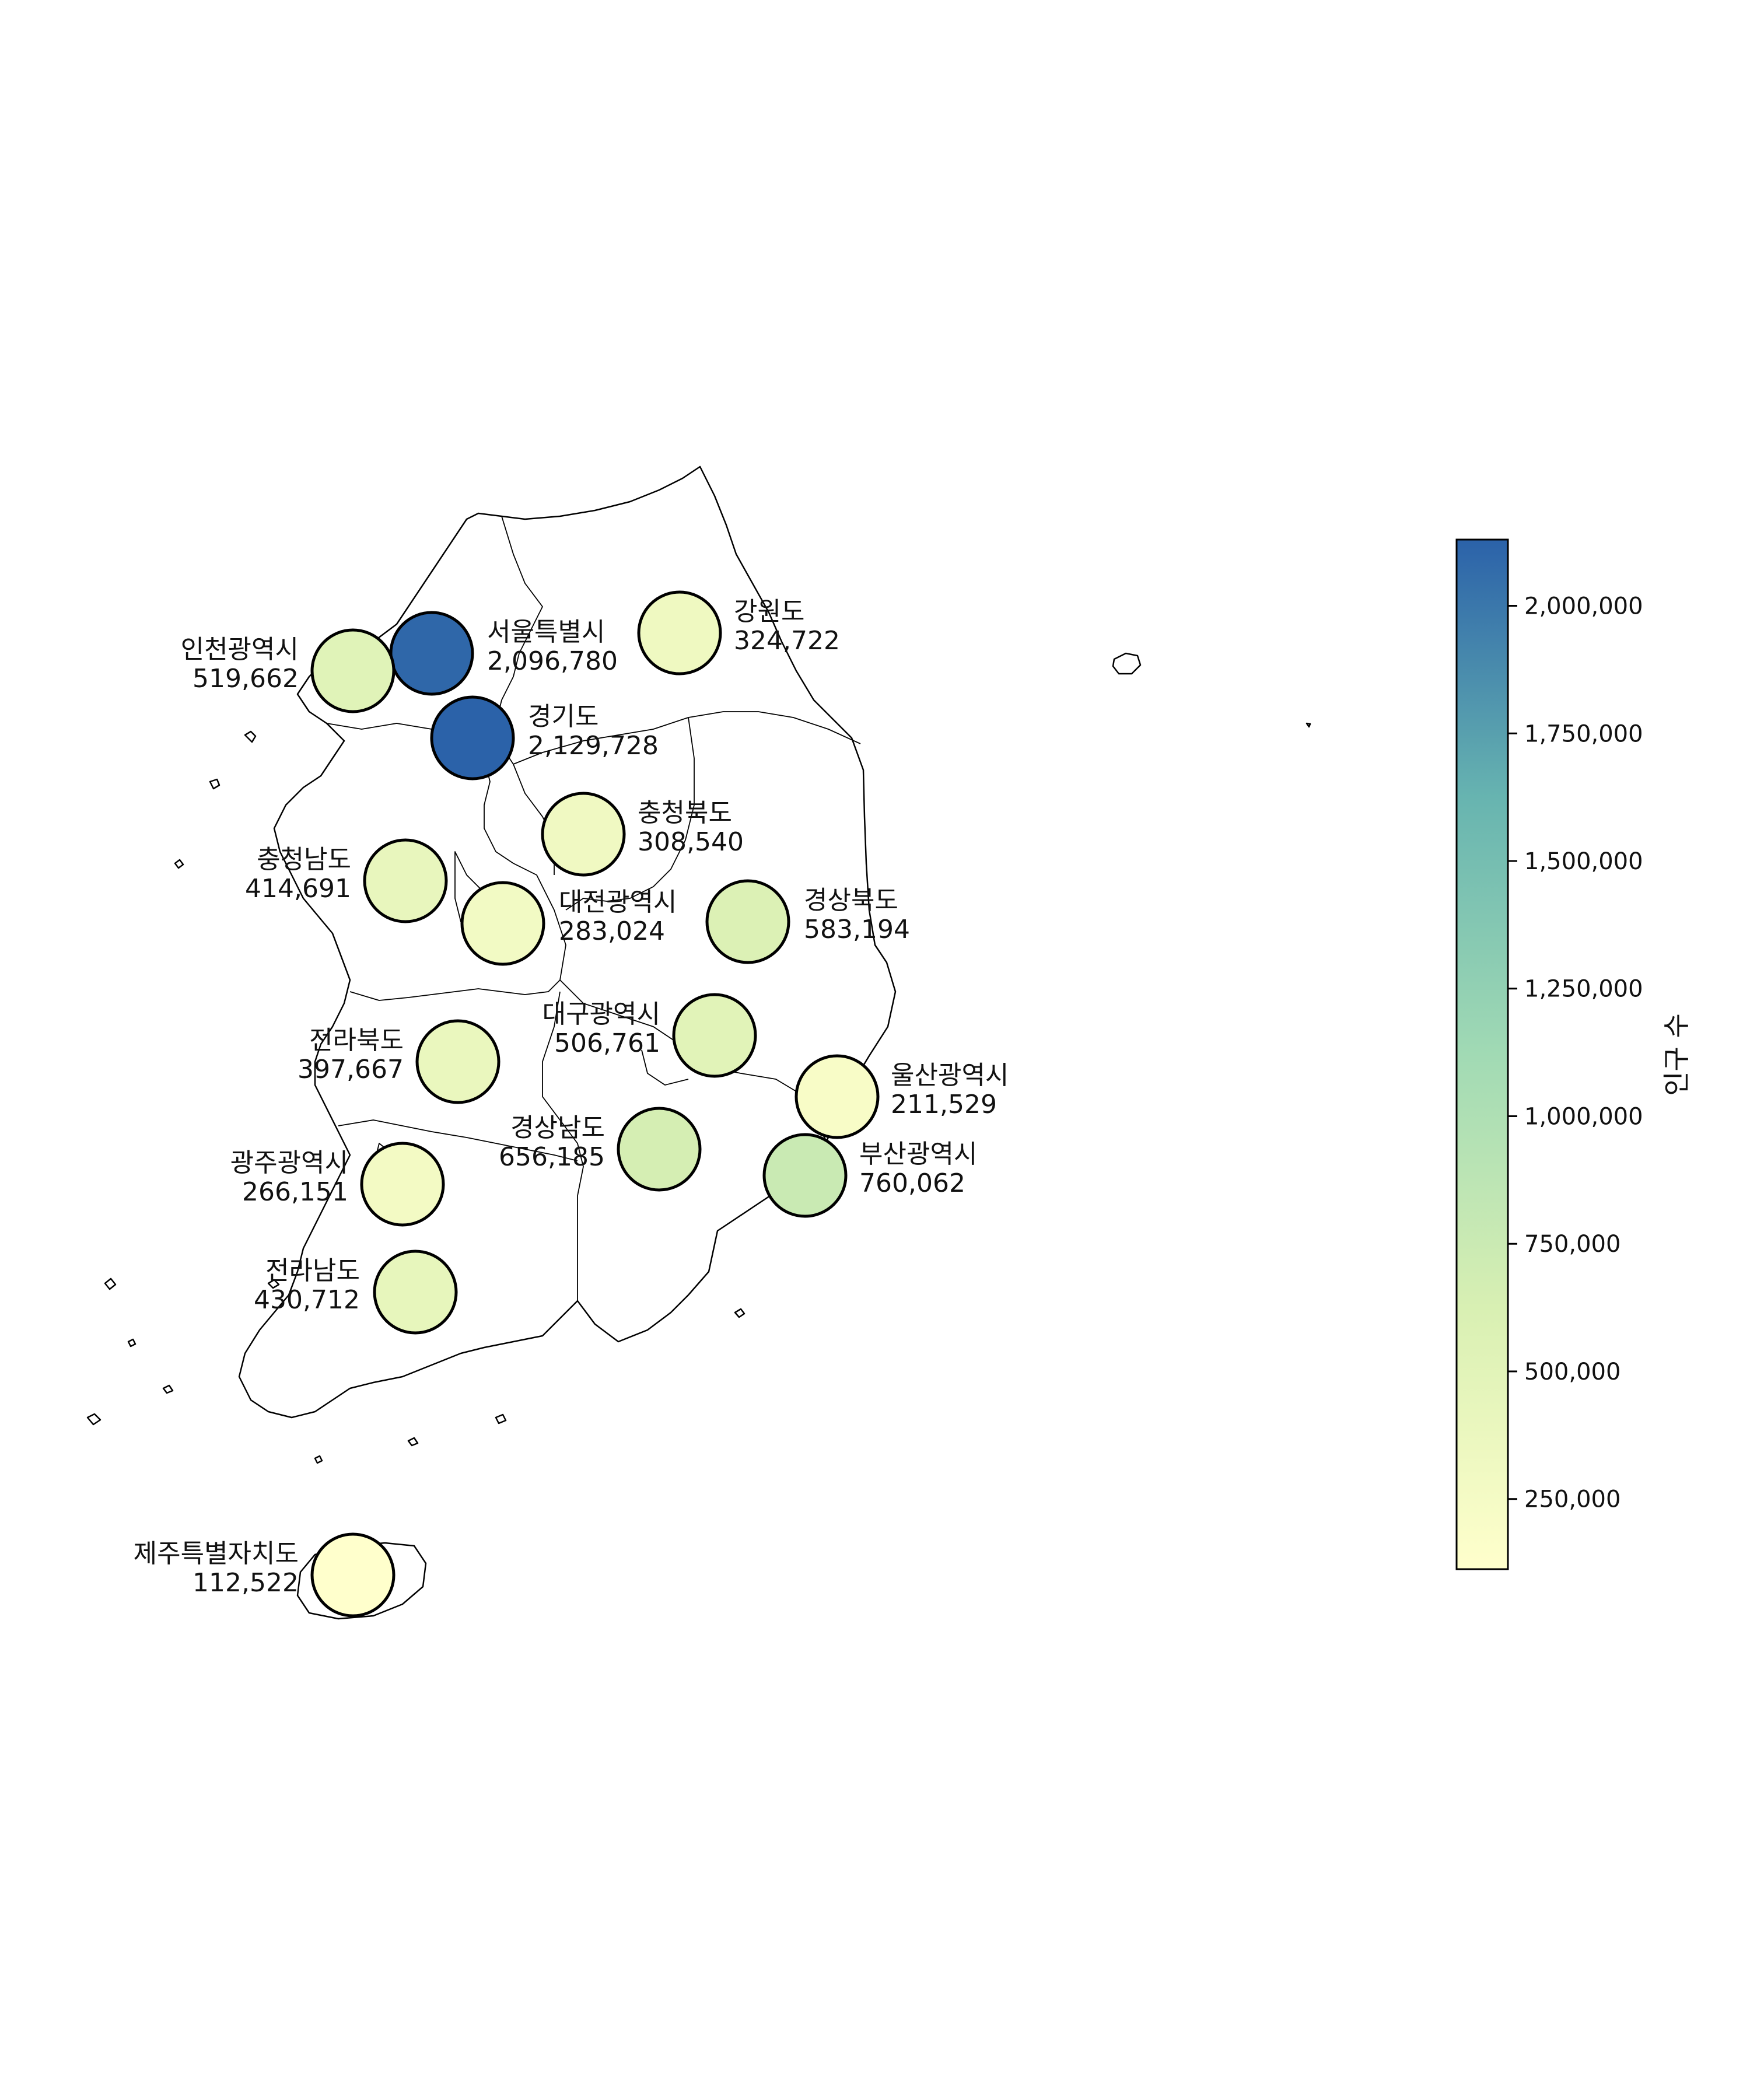 The height and width of the screenshot is (2100, 1750). What do you see at coordinates (837, 1096) in the screenshot?
I see `bubble-ulsan` at bounding box center [837, 1096].